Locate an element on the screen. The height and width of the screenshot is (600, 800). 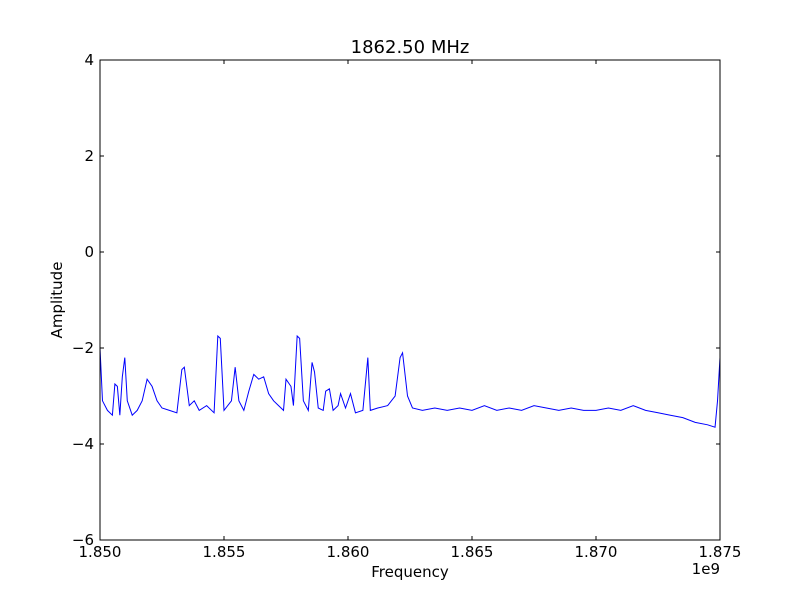
x-tick-label: 1.875 is located at coordinates (720, 552).